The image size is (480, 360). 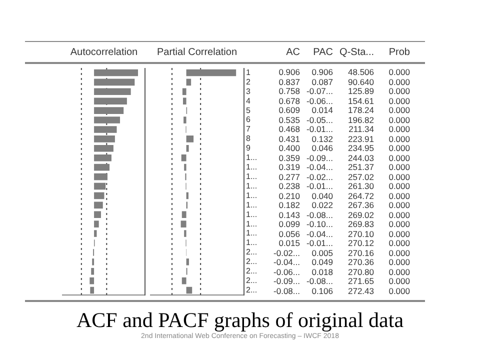 What do you see at coordinates (289, 177) in the screenshot?
I see `data-label: 0.277` at bounding box center [289, 177].